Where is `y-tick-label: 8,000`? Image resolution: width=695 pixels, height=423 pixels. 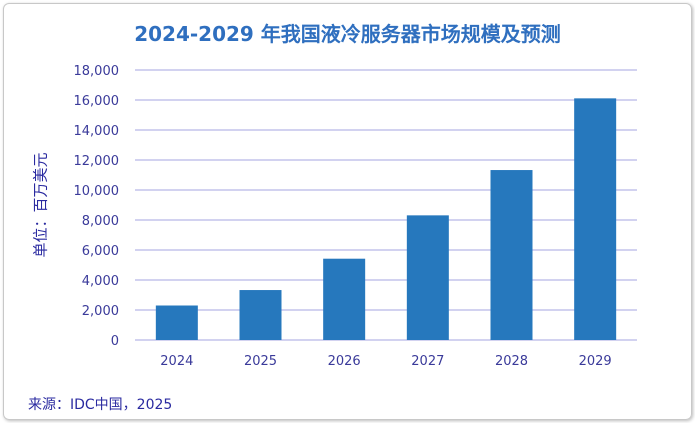 y-tick-label: 8,000 is located at coordinates (100, 221).